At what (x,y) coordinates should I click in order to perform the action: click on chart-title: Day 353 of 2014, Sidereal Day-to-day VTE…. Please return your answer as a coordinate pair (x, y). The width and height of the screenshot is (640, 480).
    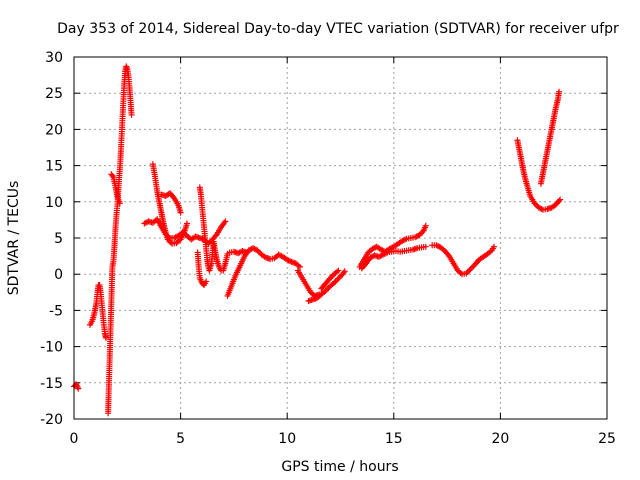
    Looking at the image, I should click on (338, 29).